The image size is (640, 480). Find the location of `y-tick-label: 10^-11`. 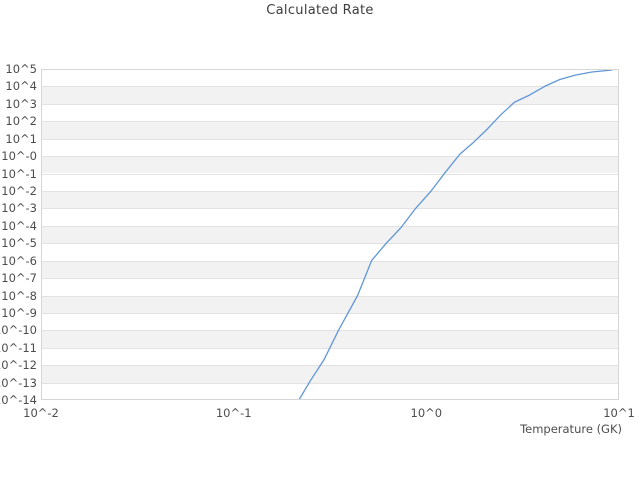

y-tick-label: 10^-11 is located at coordinates (18, 347).